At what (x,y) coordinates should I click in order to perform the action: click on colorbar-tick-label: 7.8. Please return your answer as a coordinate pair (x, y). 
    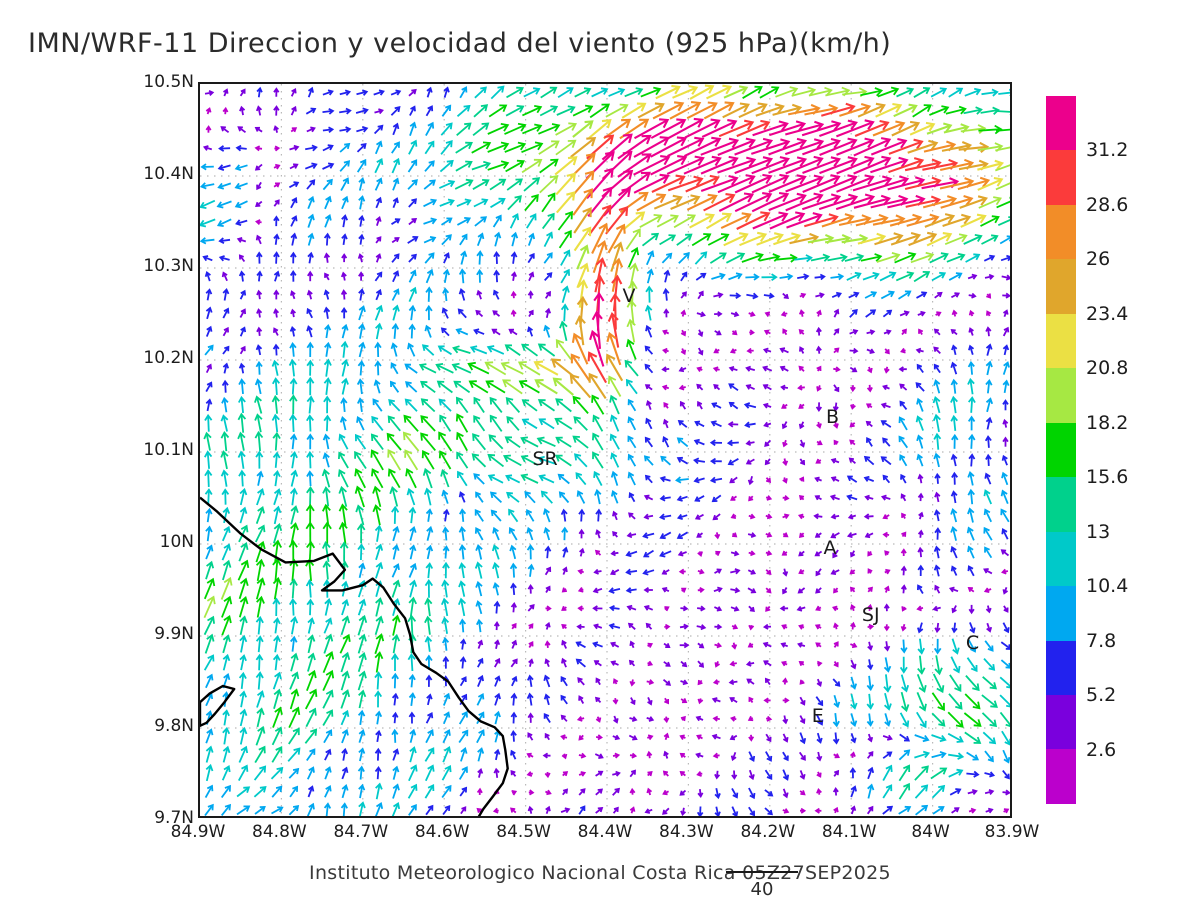
    Looking at the image, I should click on (1101, 640).